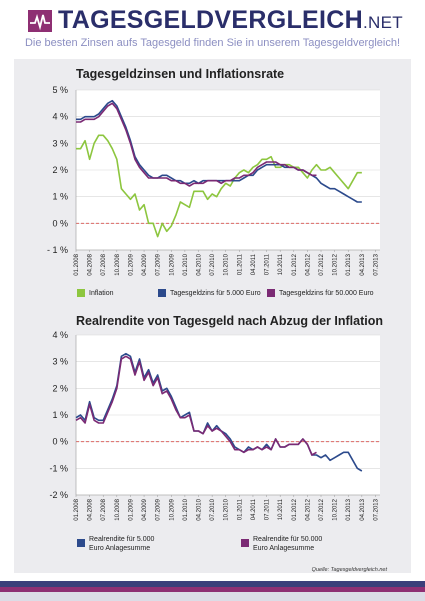 Image resolution: width=425 pixels, height=601 pixels. Describe the element at coordinates (186, 264) in the screenshot. I see `chart1-x-tick-label: 01.2010` at that location.